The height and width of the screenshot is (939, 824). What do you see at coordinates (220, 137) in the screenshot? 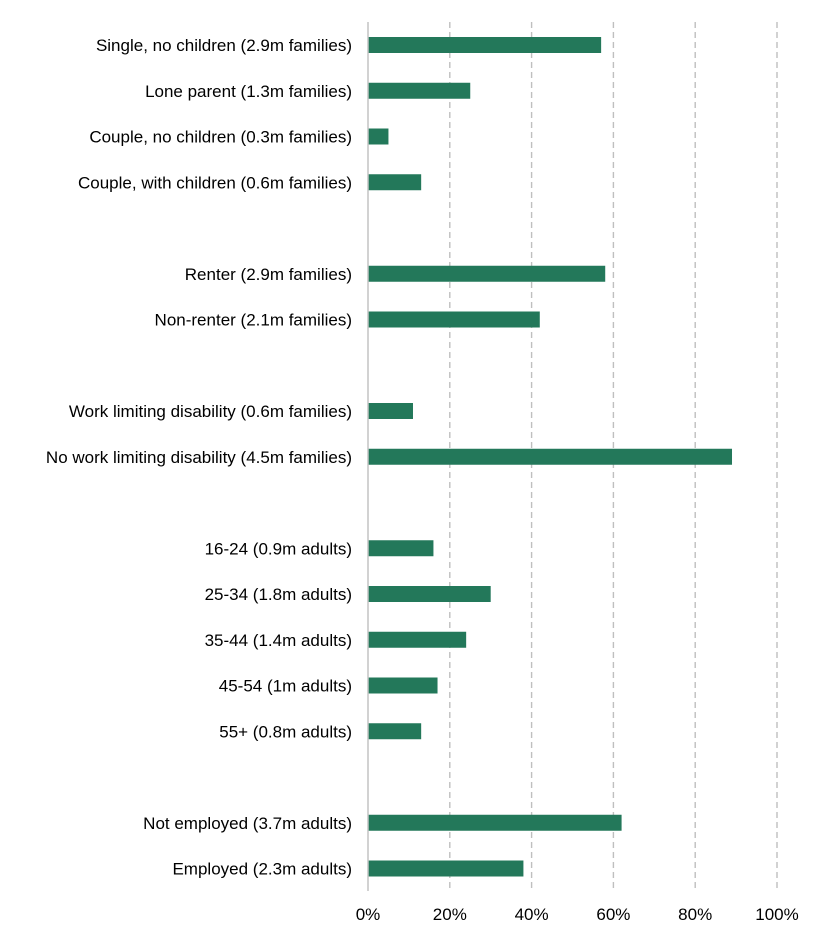
I see `category-label: Couple, no children (0.3m families)` at bounding box center [220, 137].